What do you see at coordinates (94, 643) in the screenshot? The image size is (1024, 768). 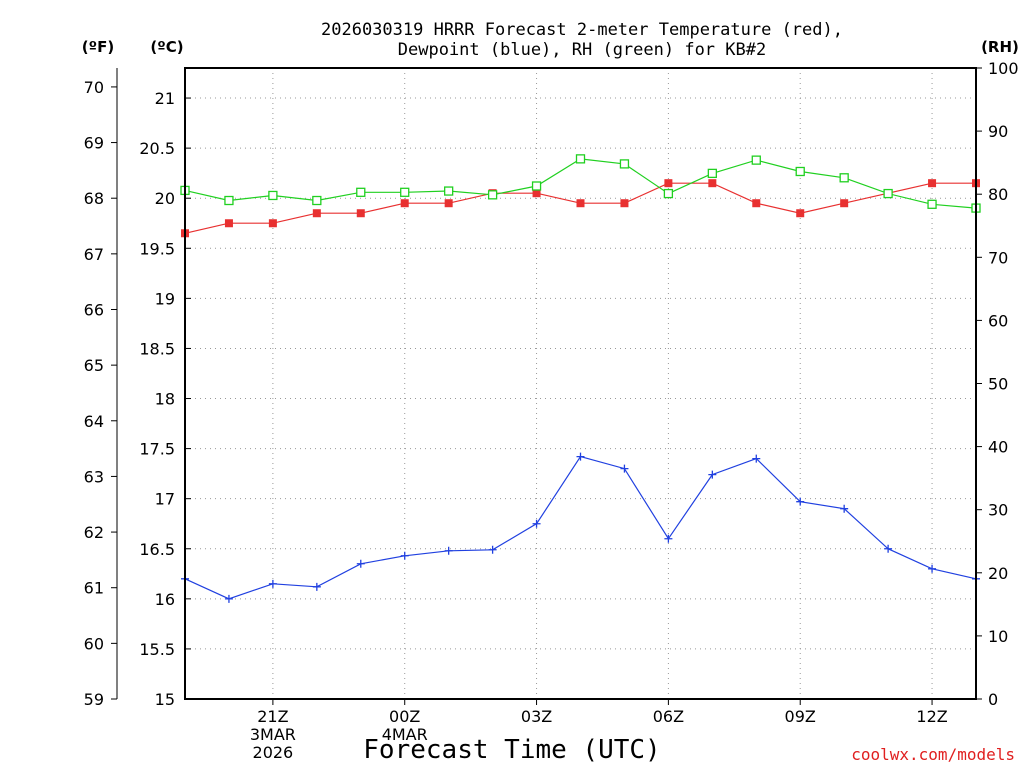 I see `fahrenheit-tick-label: 60` at bounding box center [94, 643].